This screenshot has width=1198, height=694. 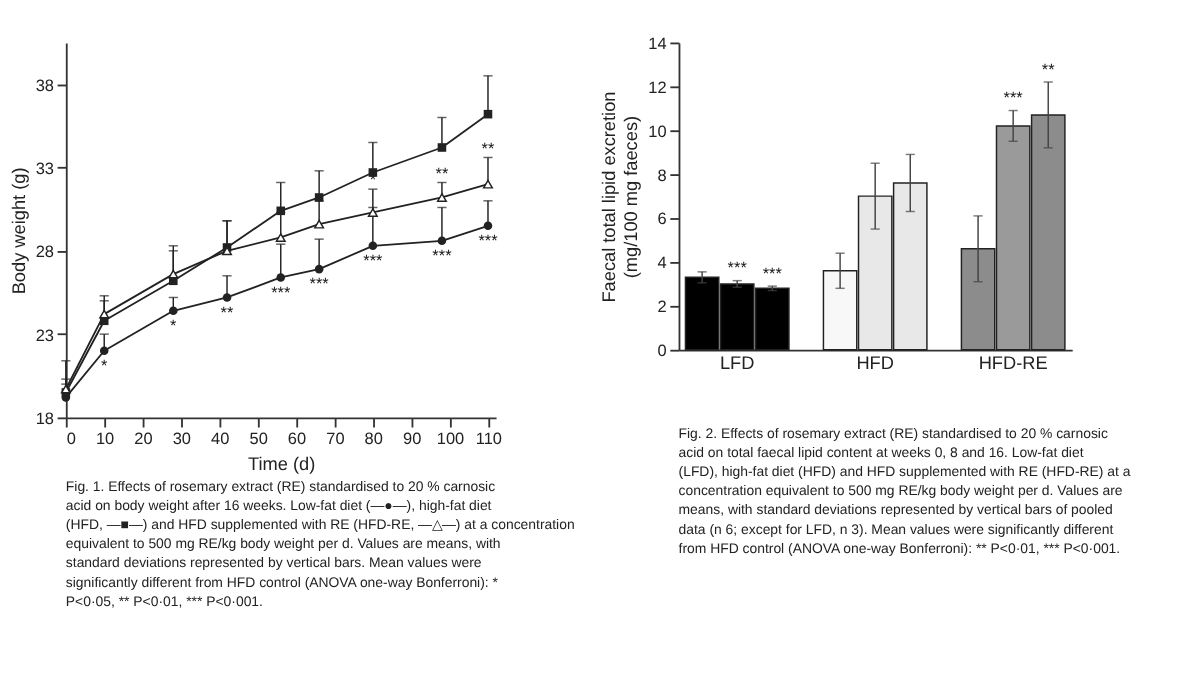 I want to click on x-tick-label: 40, so click(x=221, y=438).